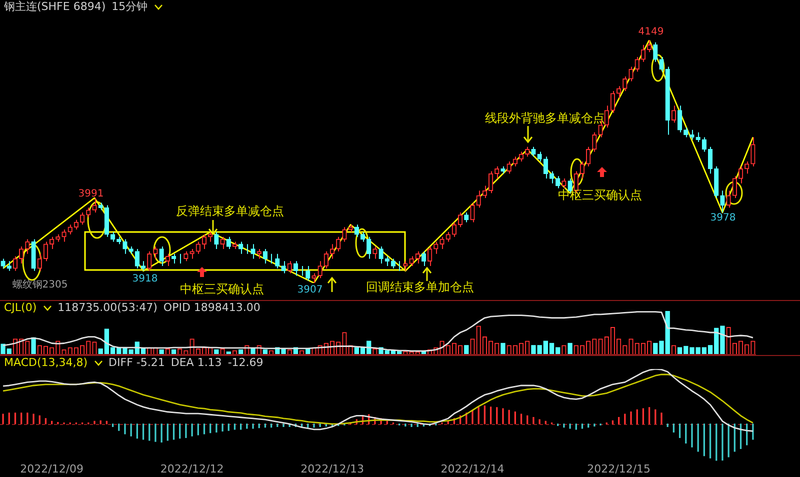 The image size is (800, 477). Describe the element at coordinates (40, 284) in the screenshot. I see `annotation: 螺纹钢2305` at that location.